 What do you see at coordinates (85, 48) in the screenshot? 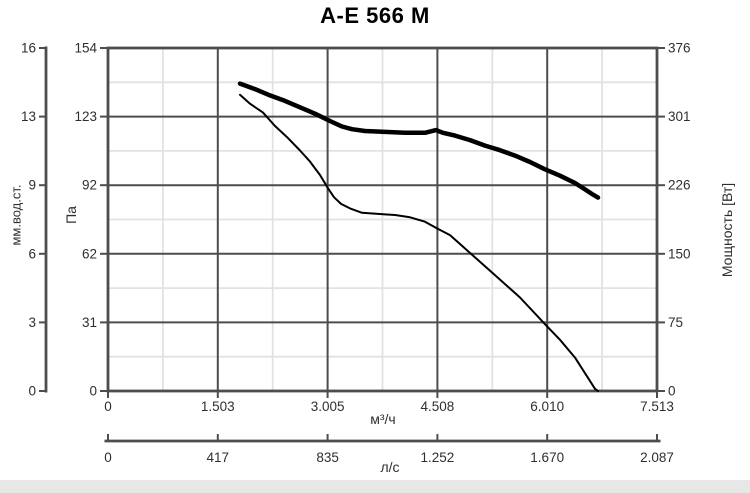
I see `pa-axis-tick-label: 154` at bounding box center [85, 48].